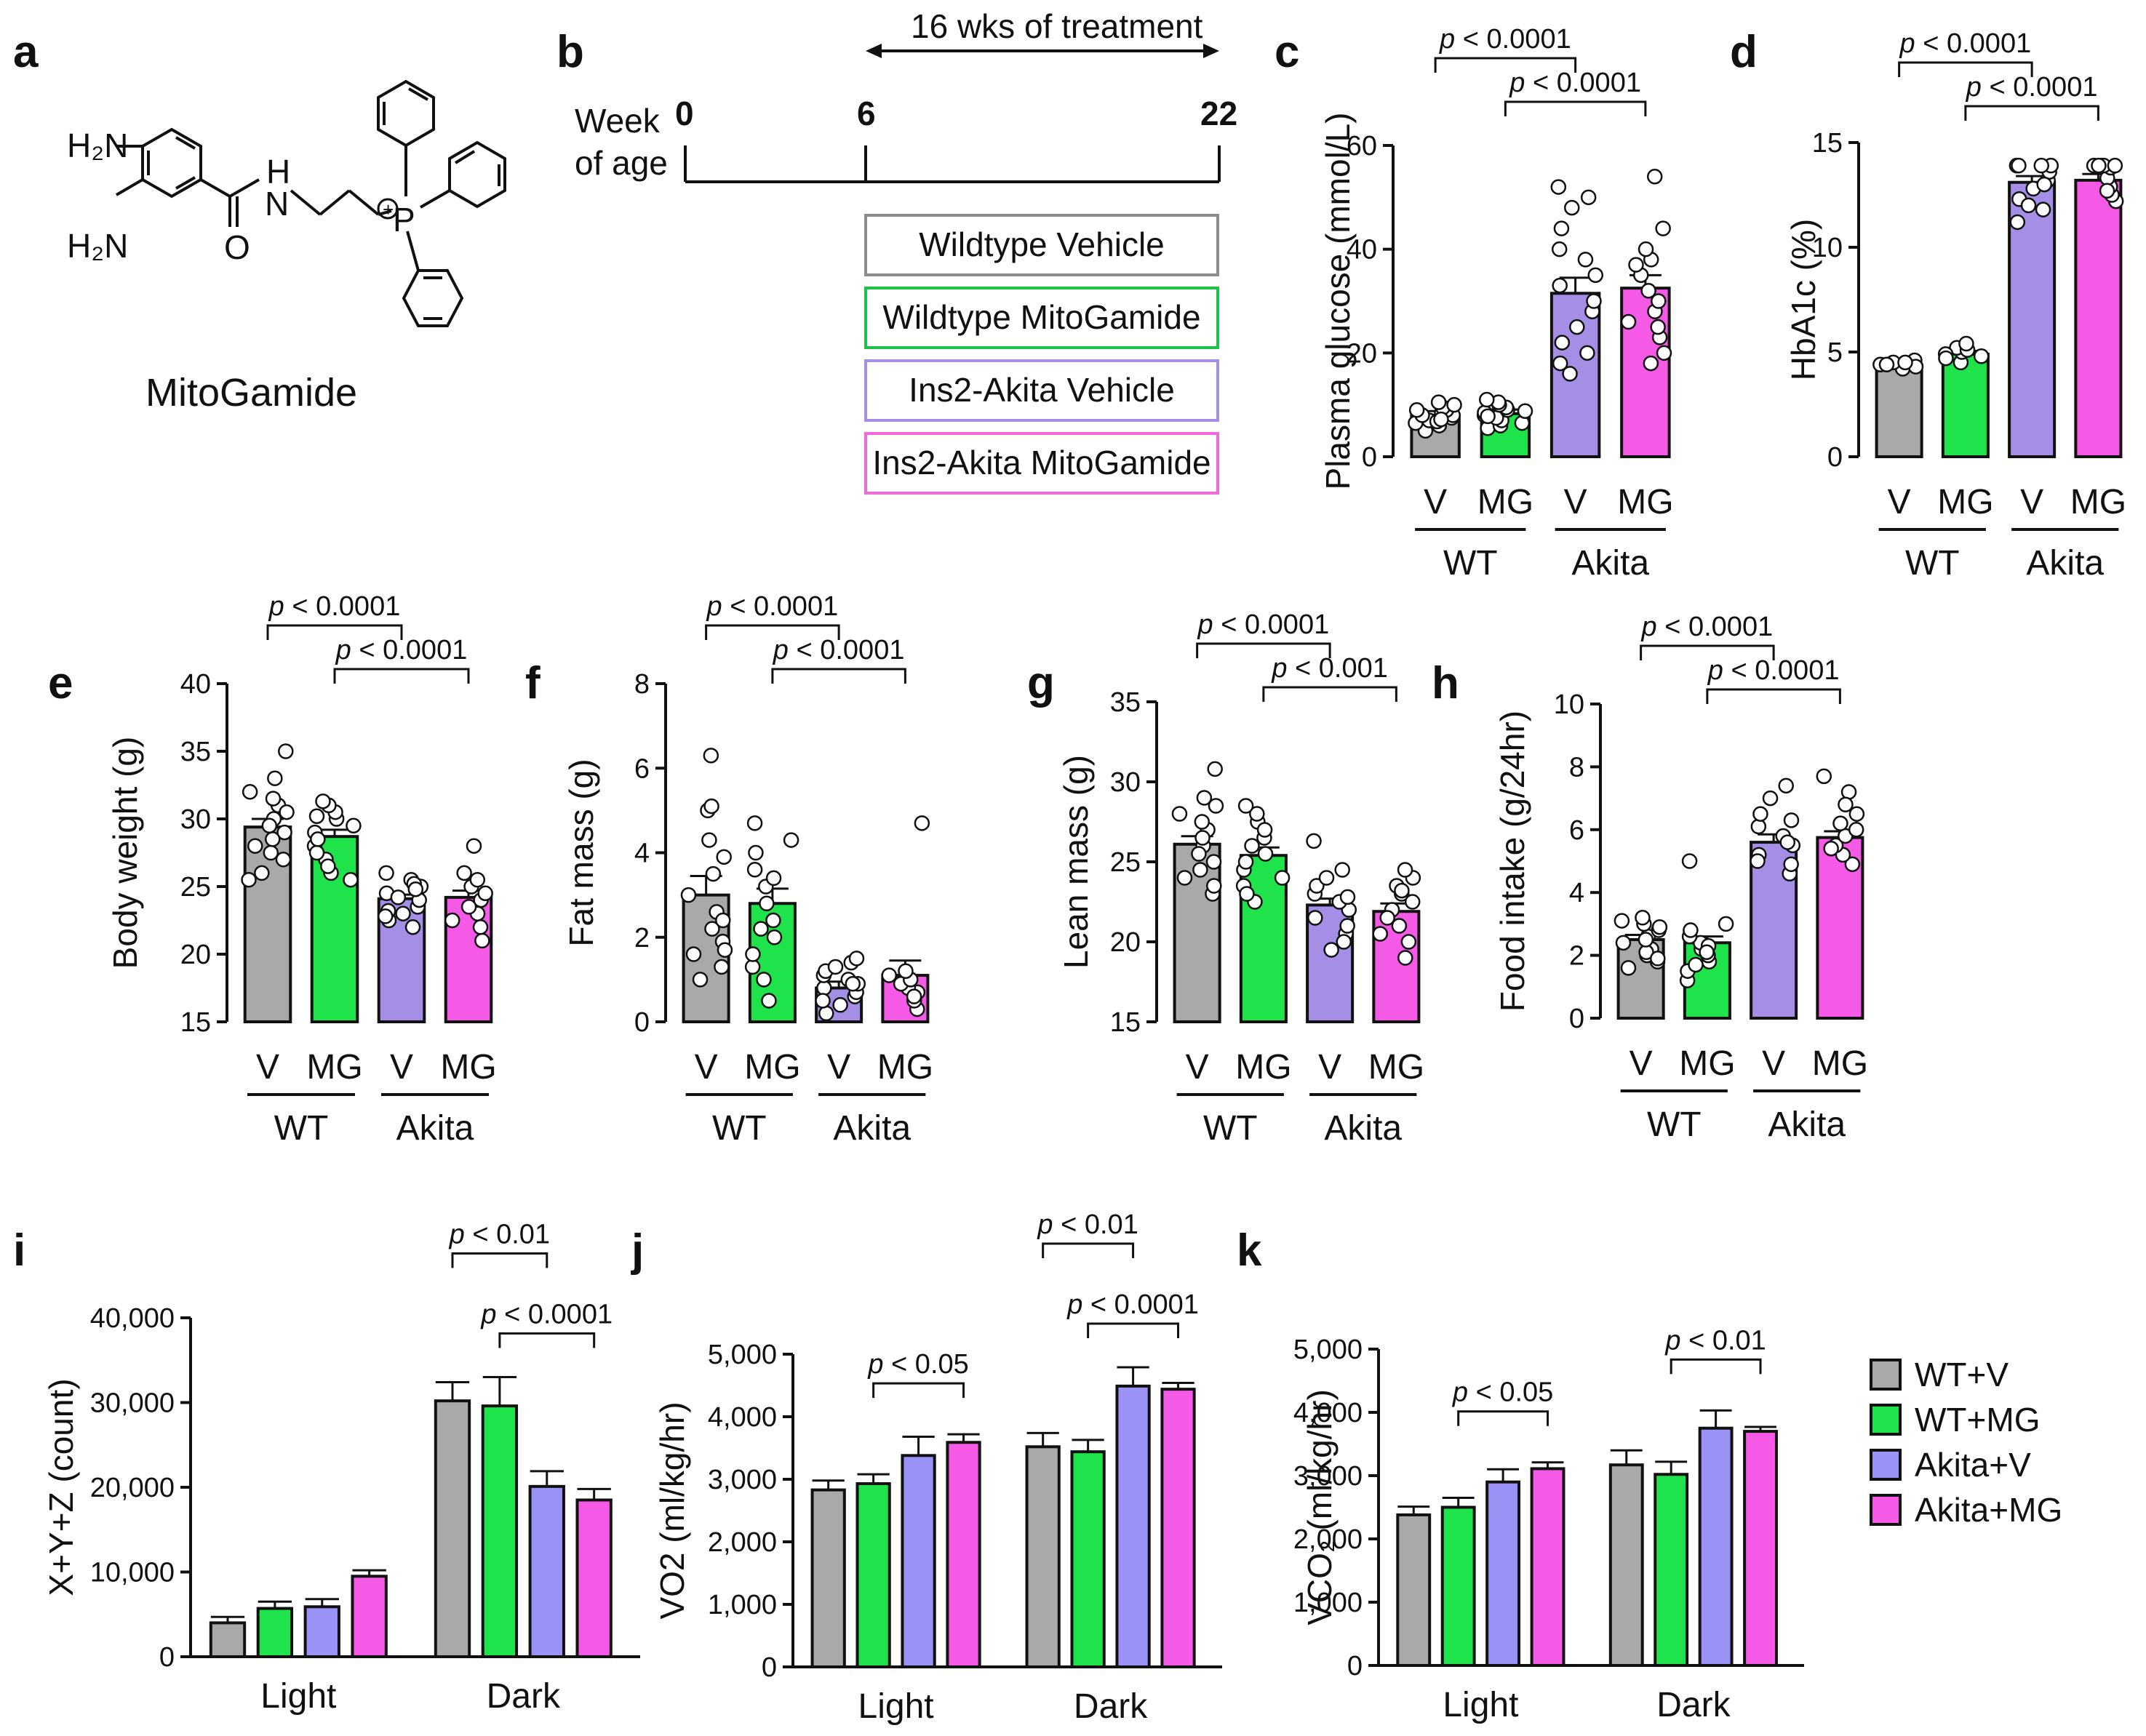  I want to click on bar-light-akita-mg, so click(1547, 1567).